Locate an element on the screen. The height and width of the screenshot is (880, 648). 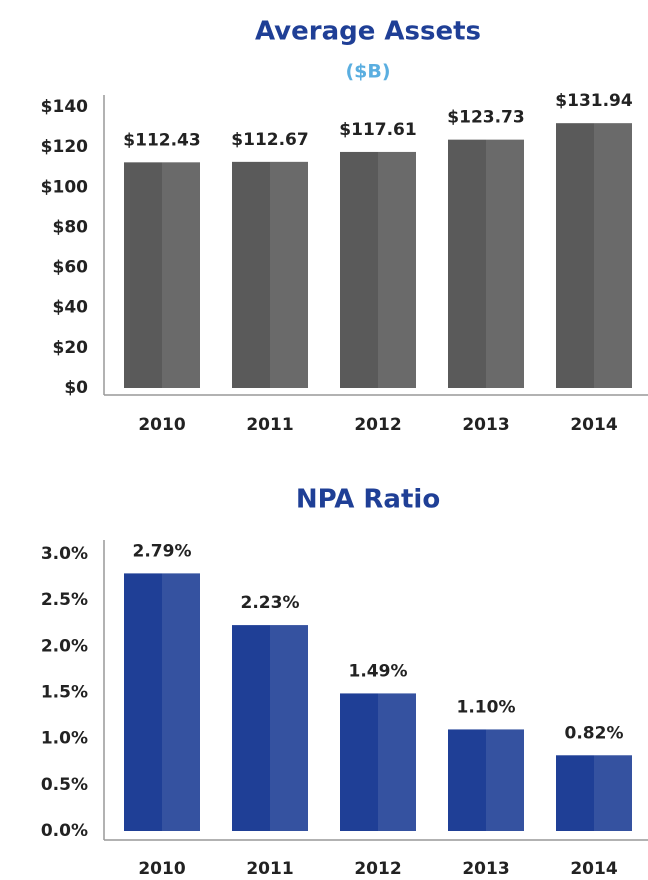
y-tick-label: $120 is located at coordinates (64, 147).